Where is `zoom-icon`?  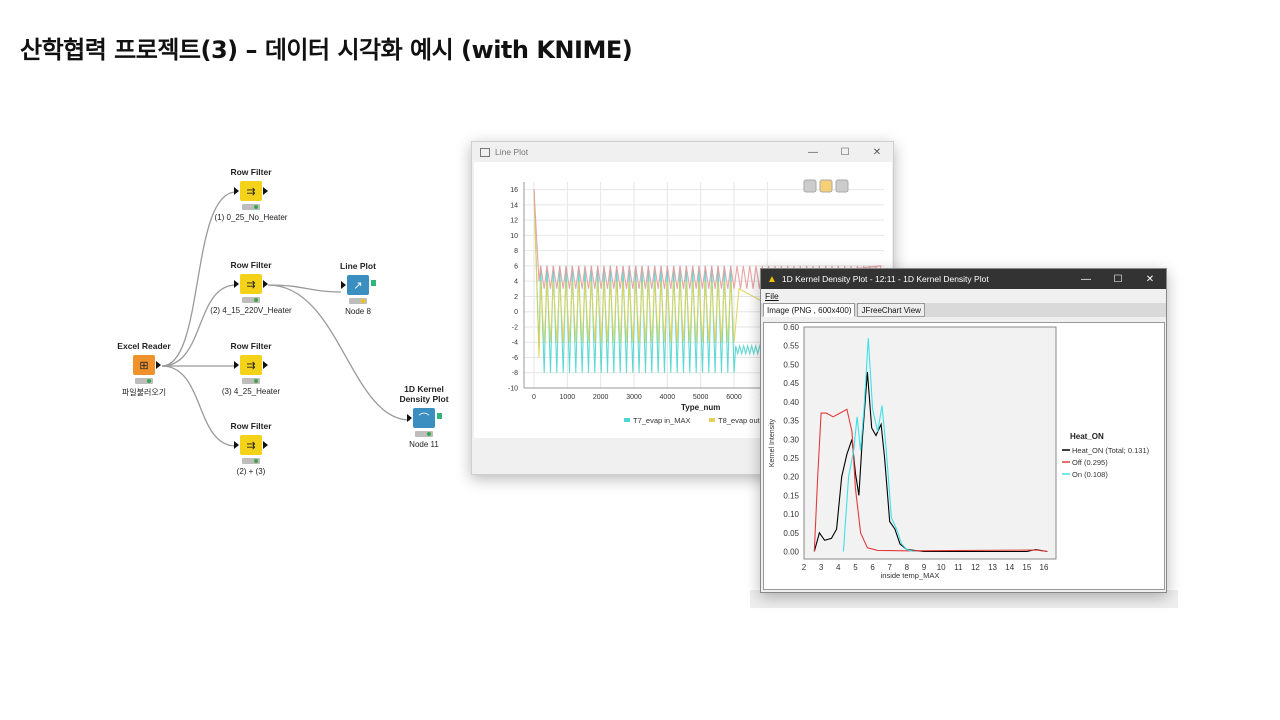
zoom-icon is located at coordinates (810, 186).